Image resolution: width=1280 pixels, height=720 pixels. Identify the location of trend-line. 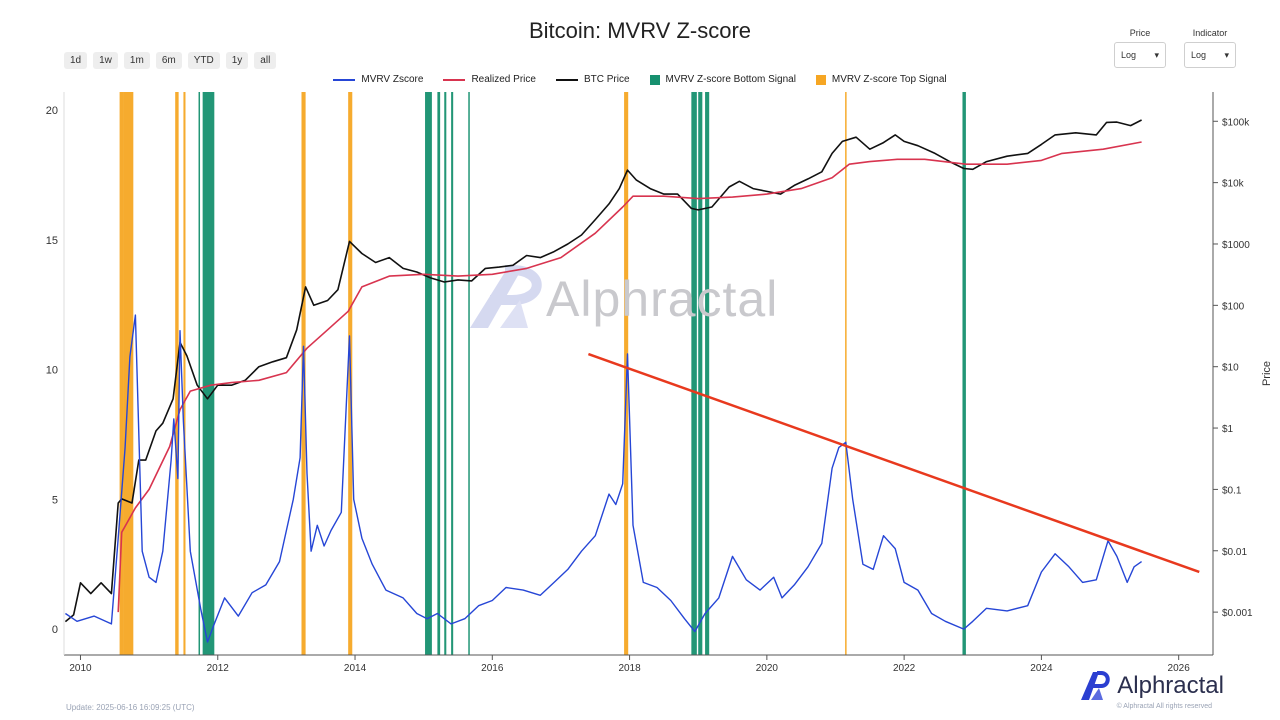
(893, 463).